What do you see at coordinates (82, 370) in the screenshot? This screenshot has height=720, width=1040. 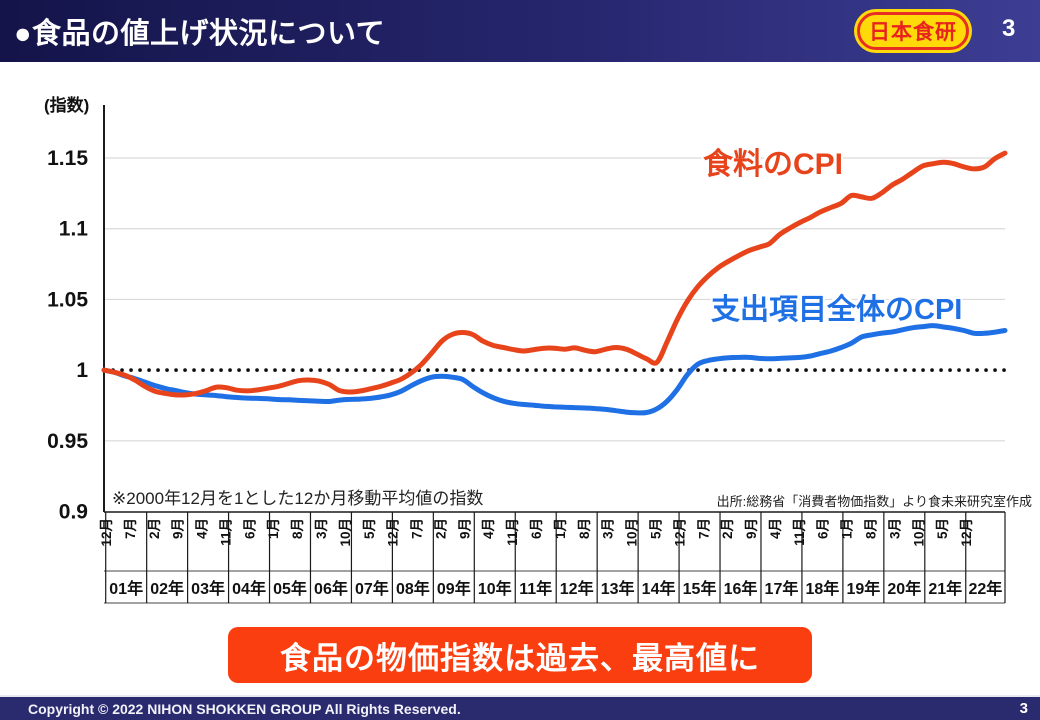 I see `y-tick-label: 1` at bounding box center [82, 370].